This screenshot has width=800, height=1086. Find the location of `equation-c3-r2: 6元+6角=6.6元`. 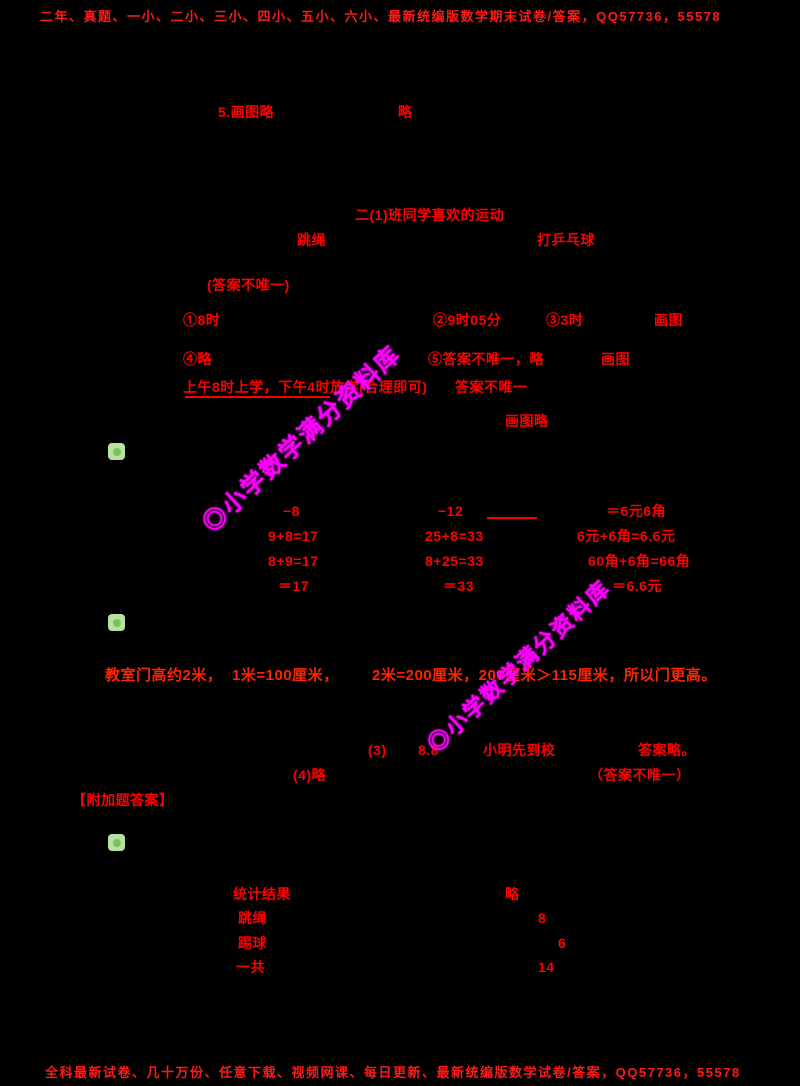

equation-c3-r2: 6元+6角=6.6元 is located at coordinates (626, 536).